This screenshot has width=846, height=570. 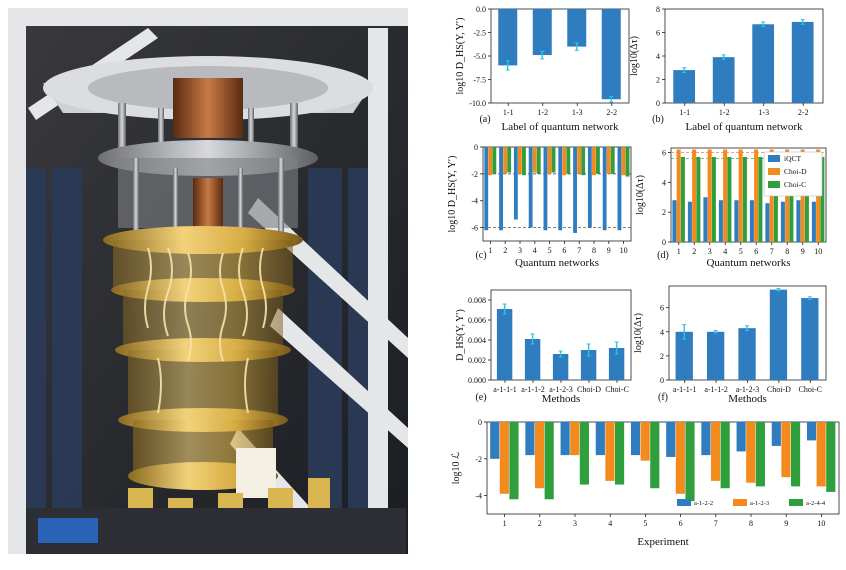 I want to click on x-axis-label: Quantum networks, so click(x=557, y=263).